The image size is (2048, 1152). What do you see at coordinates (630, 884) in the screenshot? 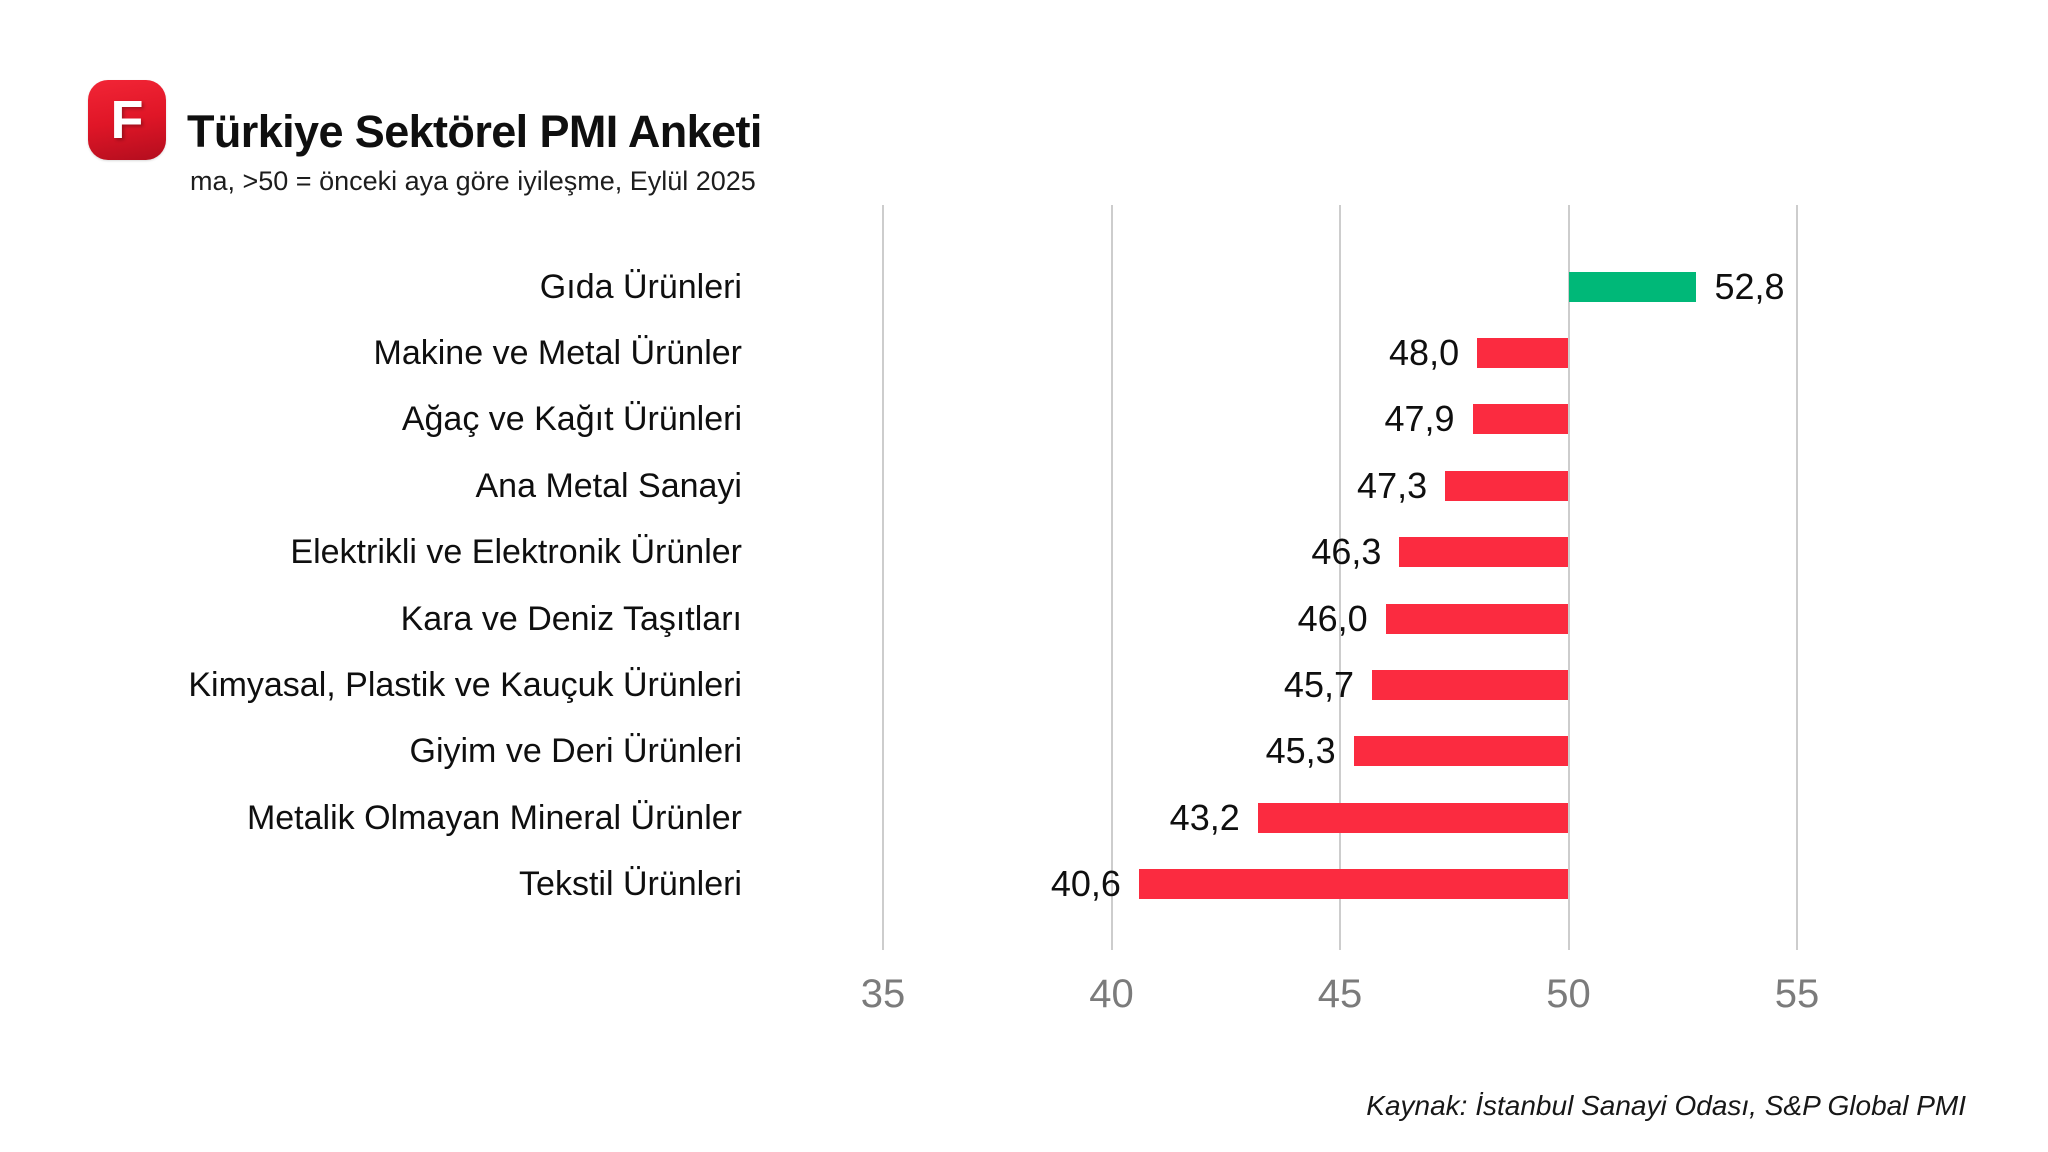
I see `category-label: Tekstil Ürünleri` at bounding box center [630, 884].